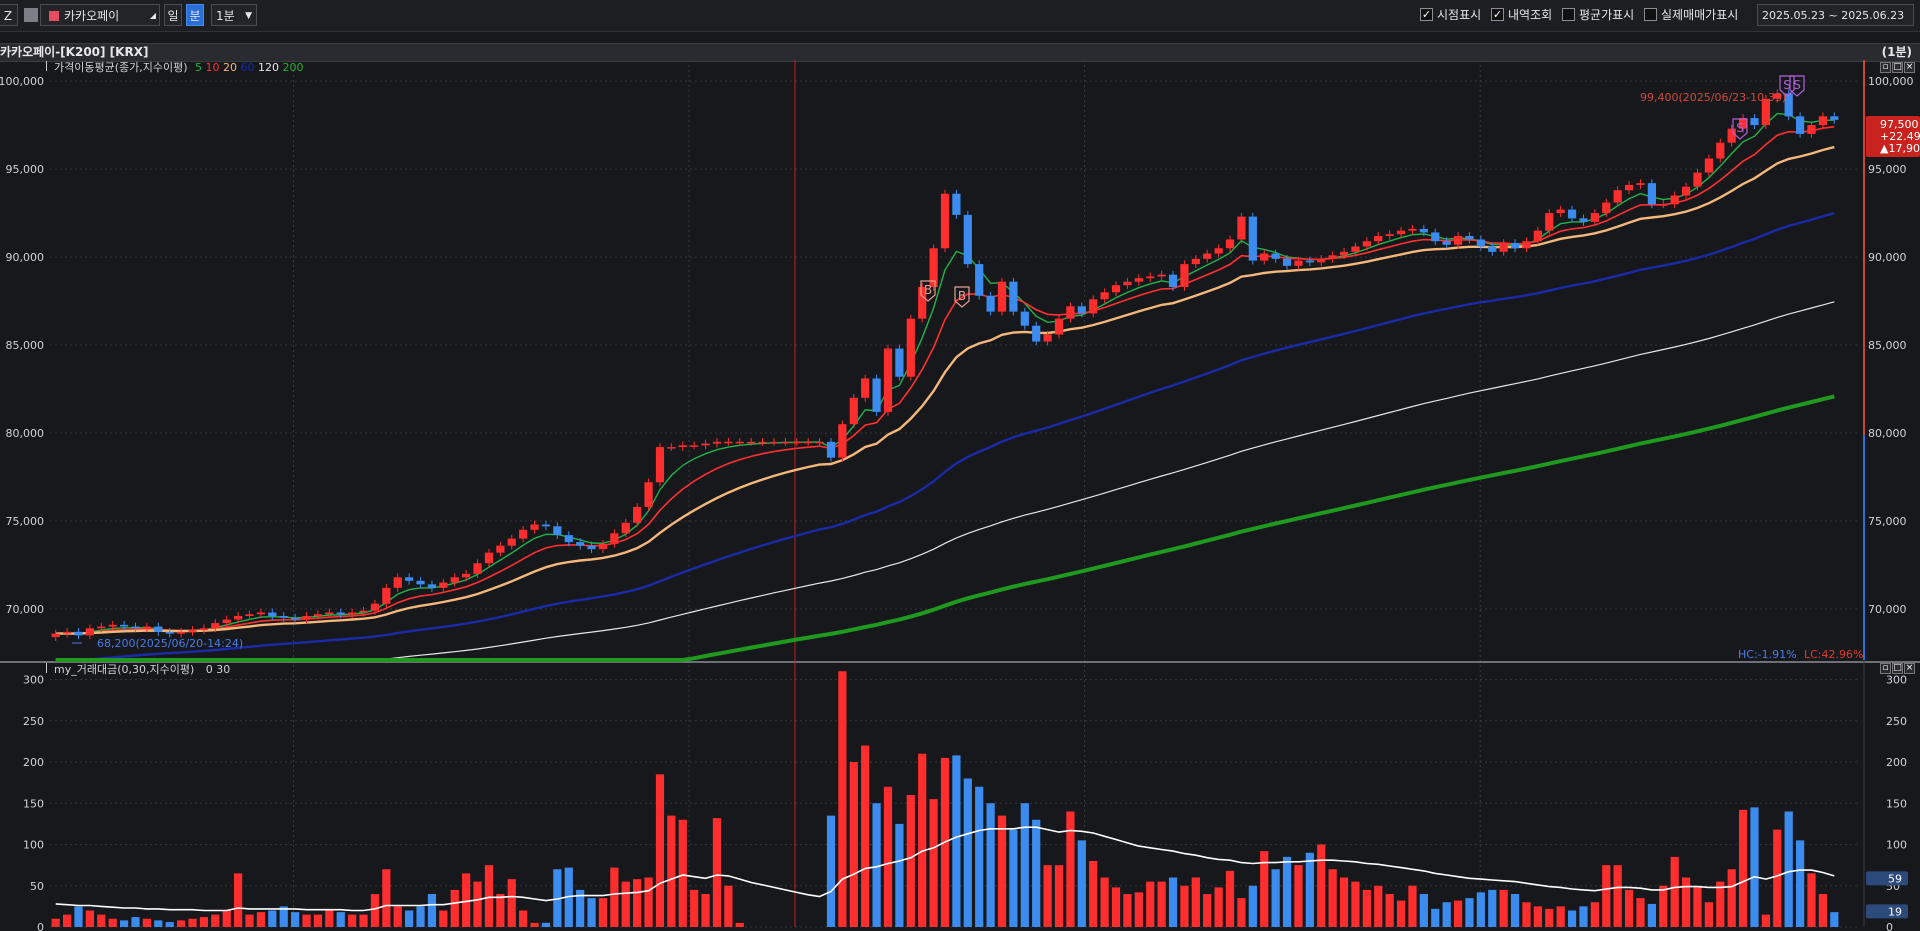 The height and width of the screenshot is (931, 1920). Describe the element at coordinates (31, 15) in the screenshot. I see `stock-code-icon` at that location.